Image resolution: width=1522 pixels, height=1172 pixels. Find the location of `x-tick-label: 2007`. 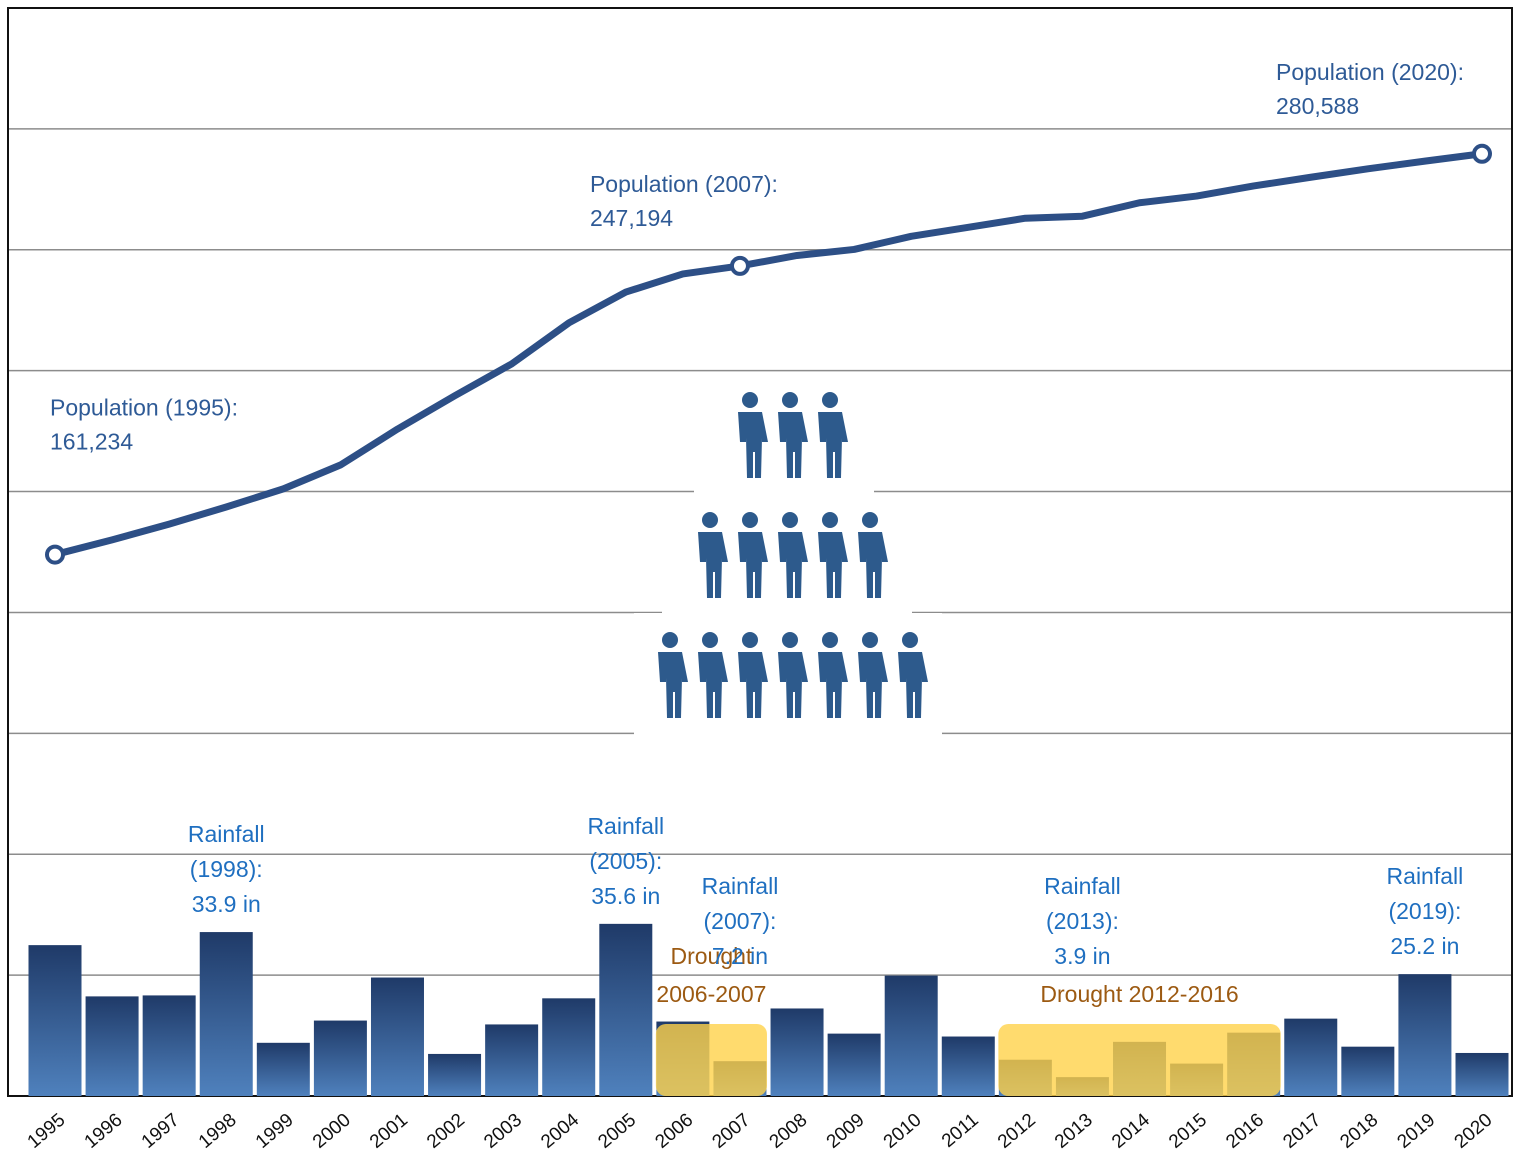

x-tick-label: 2007 is located at coordinates (732, 1131).